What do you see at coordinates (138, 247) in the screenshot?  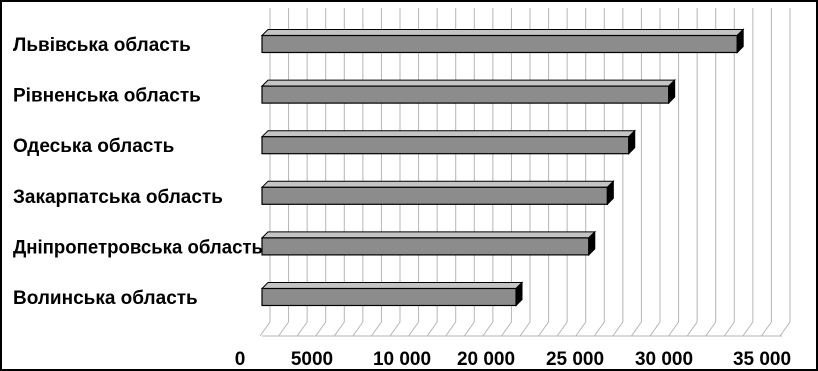 I see `category-label: Дніпропетровська область` at bounding box center [138, 247].